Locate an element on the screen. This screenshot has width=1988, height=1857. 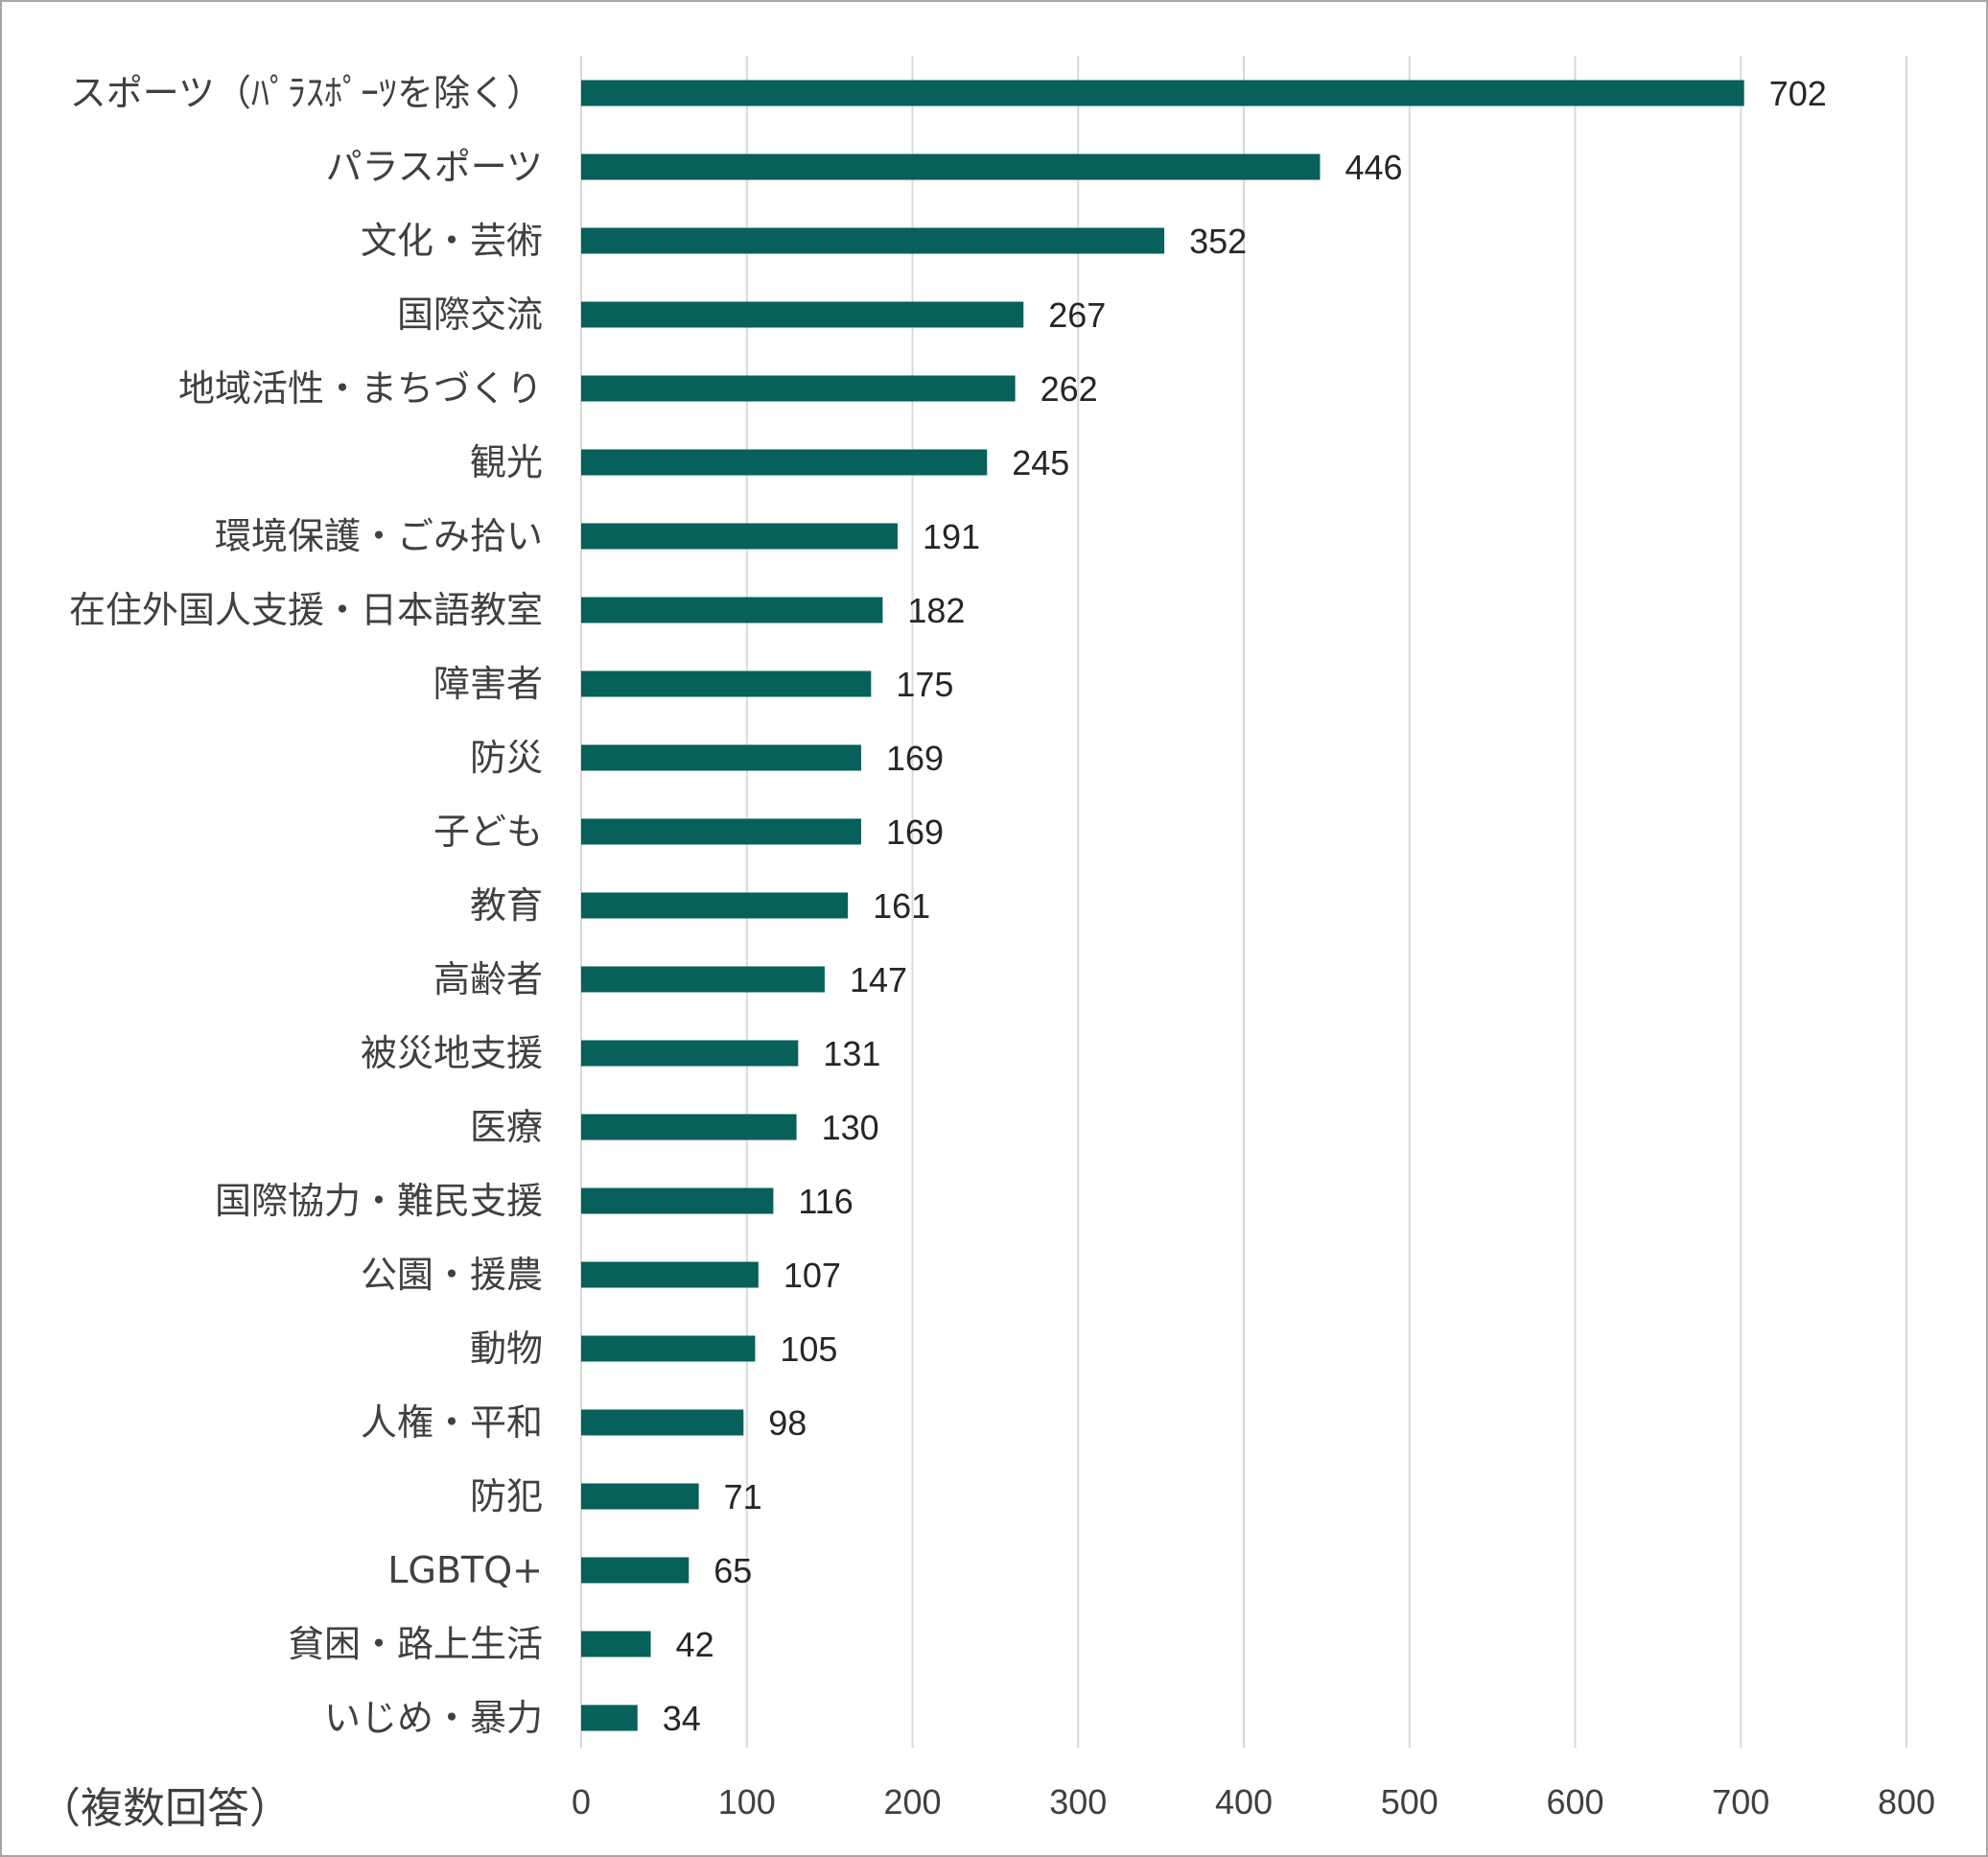
x-tick-label: 600 is located at coordinates (1575, 1802).